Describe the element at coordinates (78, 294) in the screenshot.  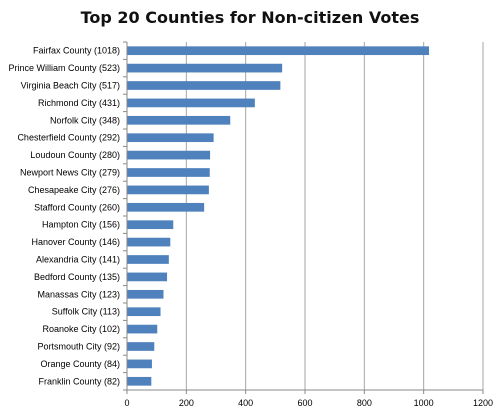
I see `category-label-14: Manassas City (123)` at that location.